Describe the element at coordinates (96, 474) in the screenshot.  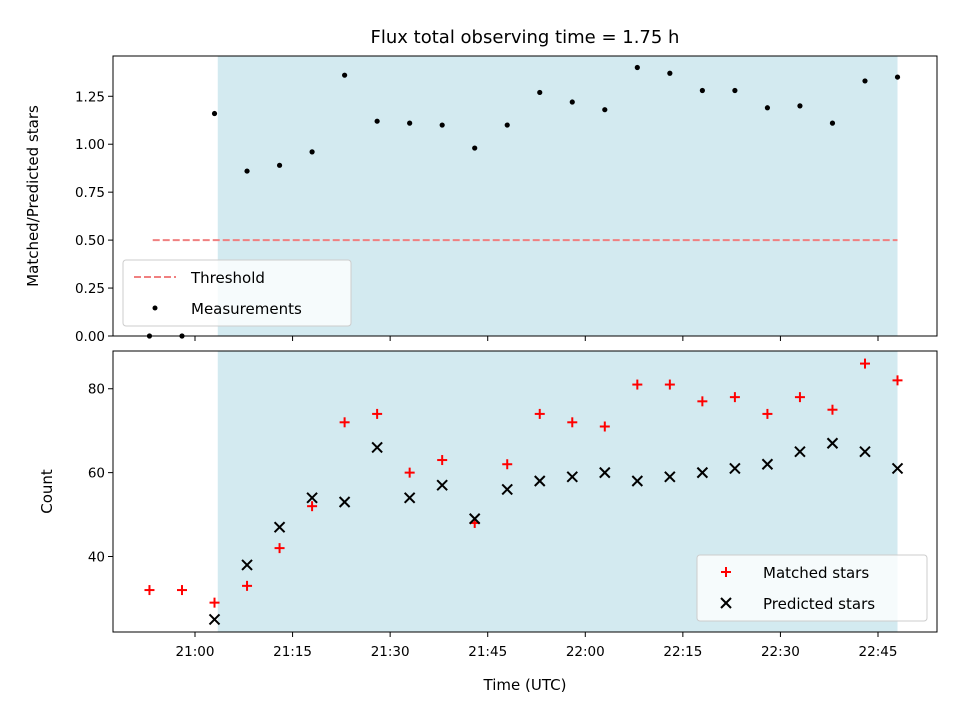
I see `y-tick-label: 60` at that location.